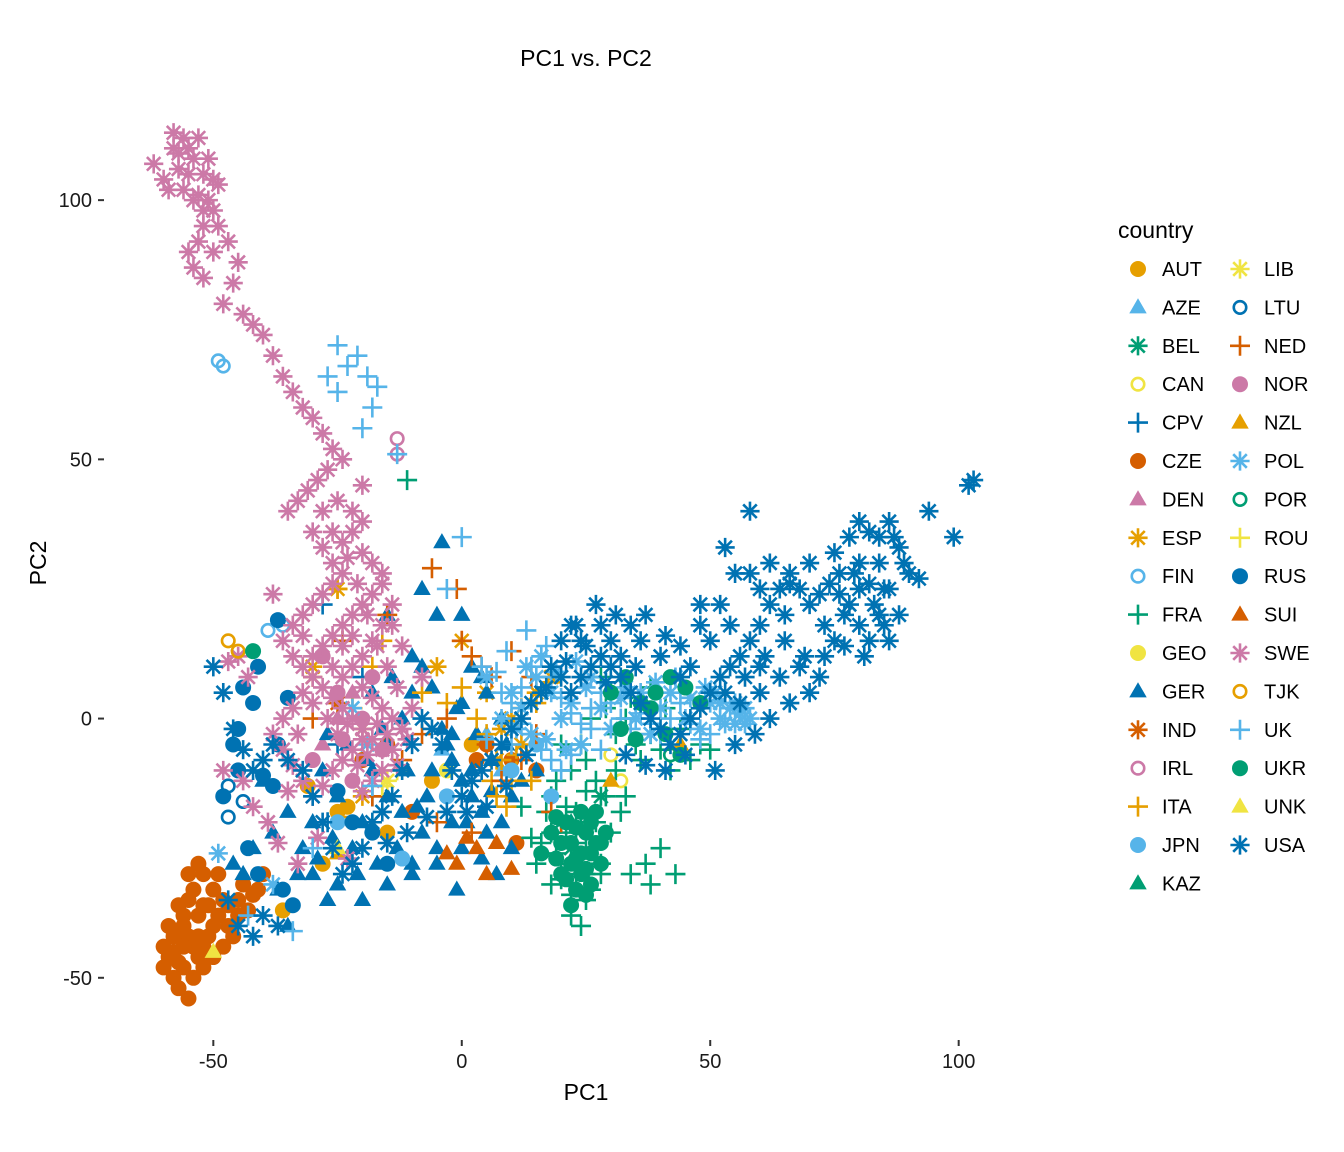 Image resolution: width=1344 pixels, height=1152 pixels. What do you see at coordinates (1268, 846) in the screenshot?
I see `legend-item-usa: USA` at bounding box center [1268, 846].